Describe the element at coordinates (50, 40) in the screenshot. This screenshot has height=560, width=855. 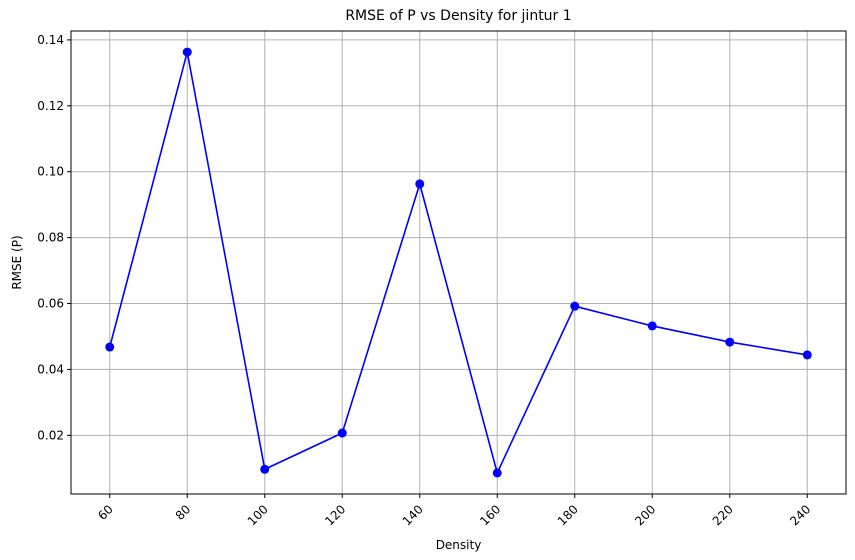
I see `y-tick-label: 0.14` at that location.